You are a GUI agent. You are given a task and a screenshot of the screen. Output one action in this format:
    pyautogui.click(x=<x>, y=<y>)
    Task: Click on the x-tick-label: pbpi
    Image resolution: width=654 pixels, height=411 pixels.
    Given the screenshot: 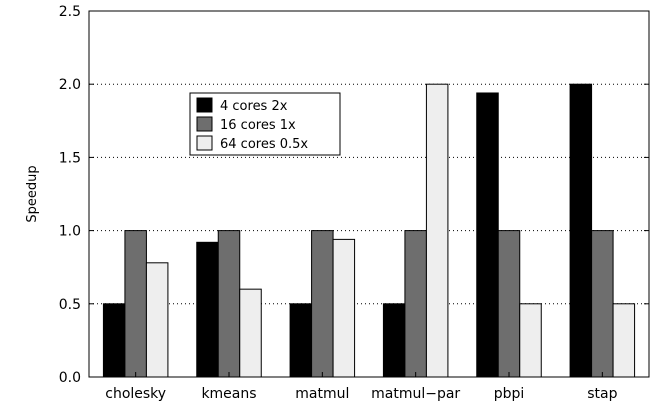 What is the action you would take?
    pyautogui.click(x=509, y=394)
    